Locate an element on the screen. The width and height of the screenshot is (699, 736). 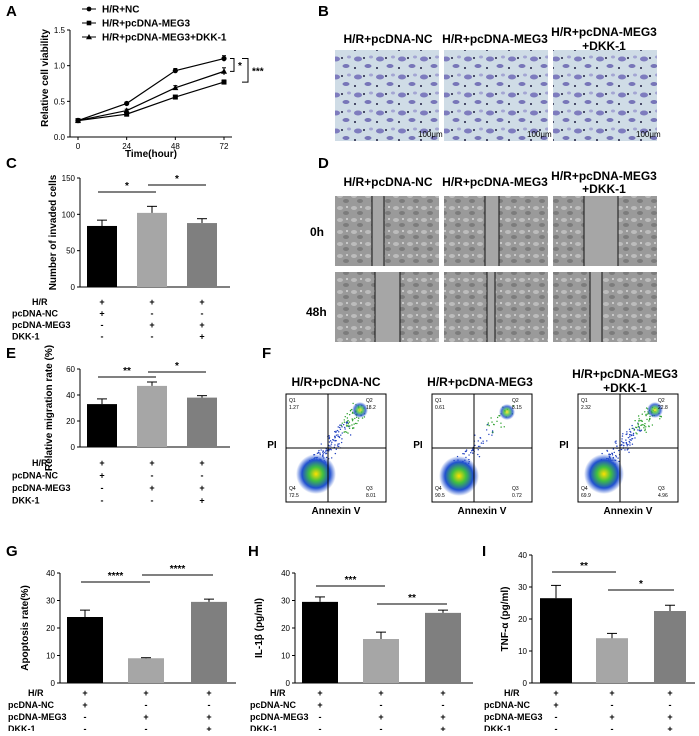
panel-a-point-circle is located at coordinates (127, 103).